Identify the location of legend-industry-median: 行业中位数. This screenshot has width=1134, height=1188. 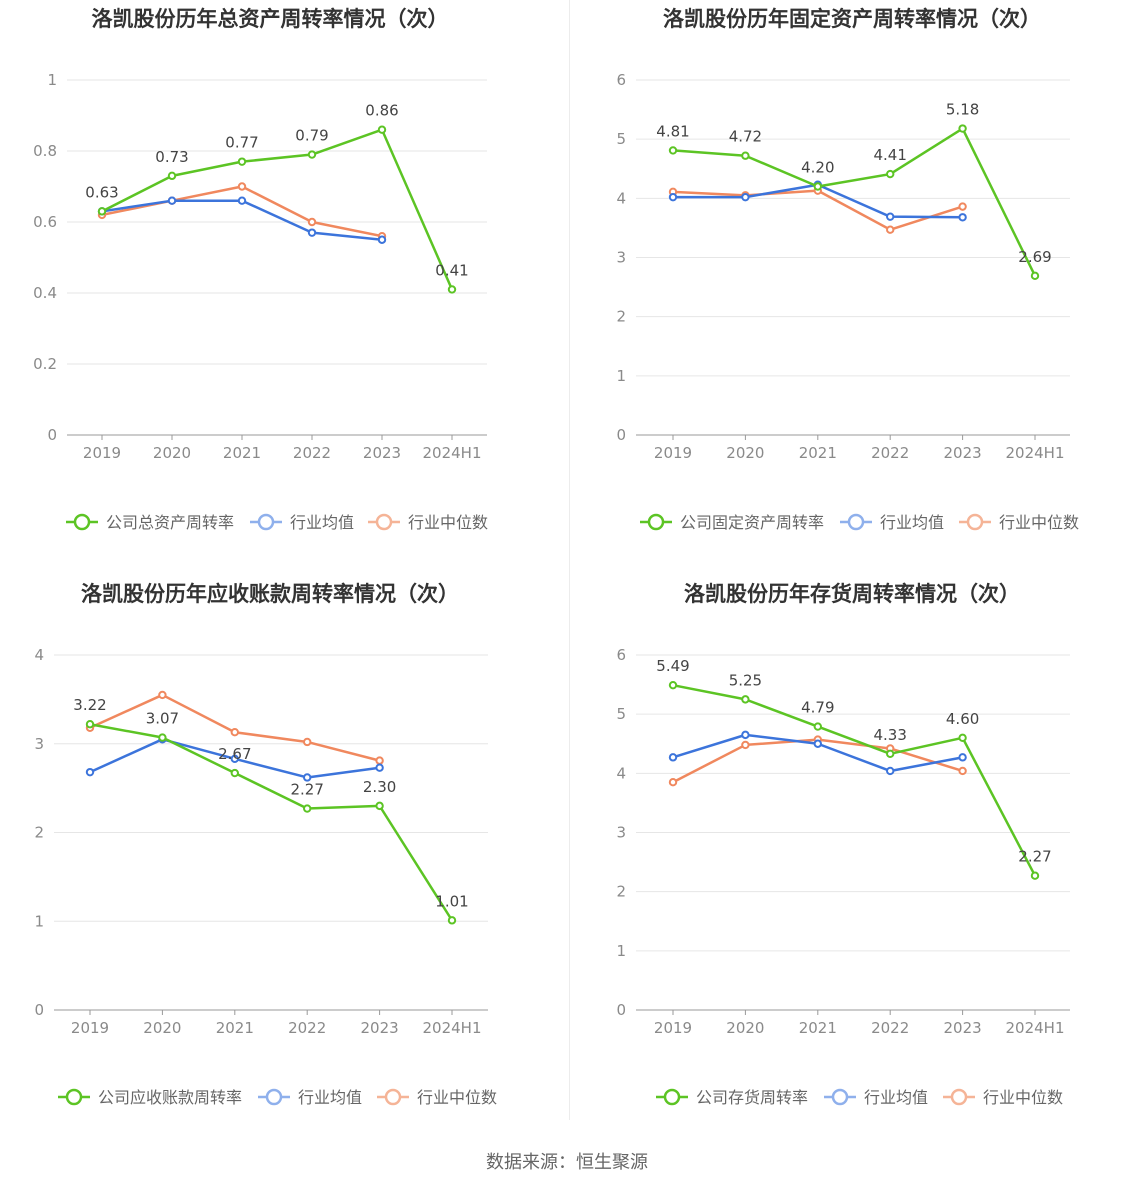
(1019, 522).